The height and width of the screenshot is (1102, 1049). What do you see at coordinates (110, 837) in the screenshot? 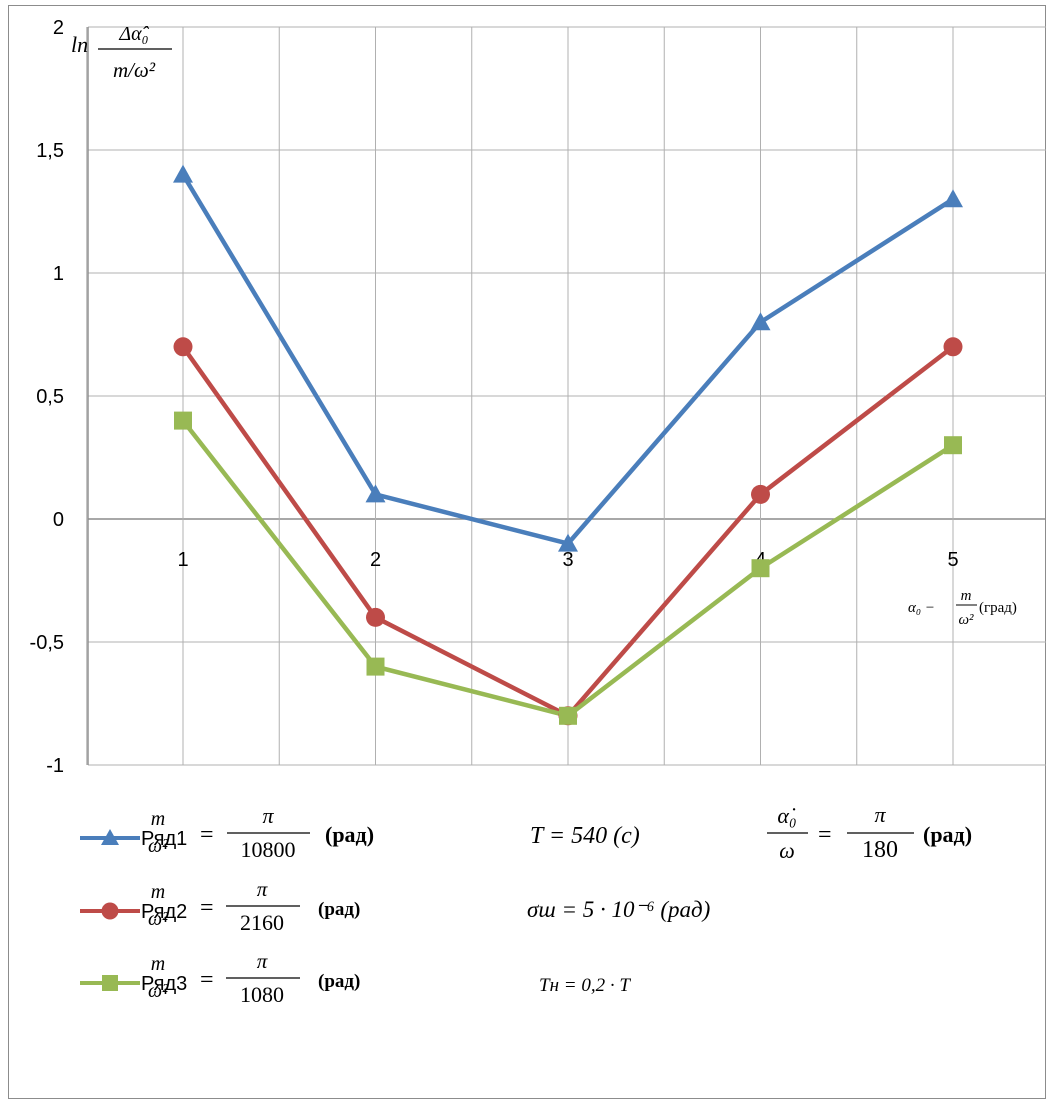
I see `triangle-marker-icon` at bounding box center [110, 837].